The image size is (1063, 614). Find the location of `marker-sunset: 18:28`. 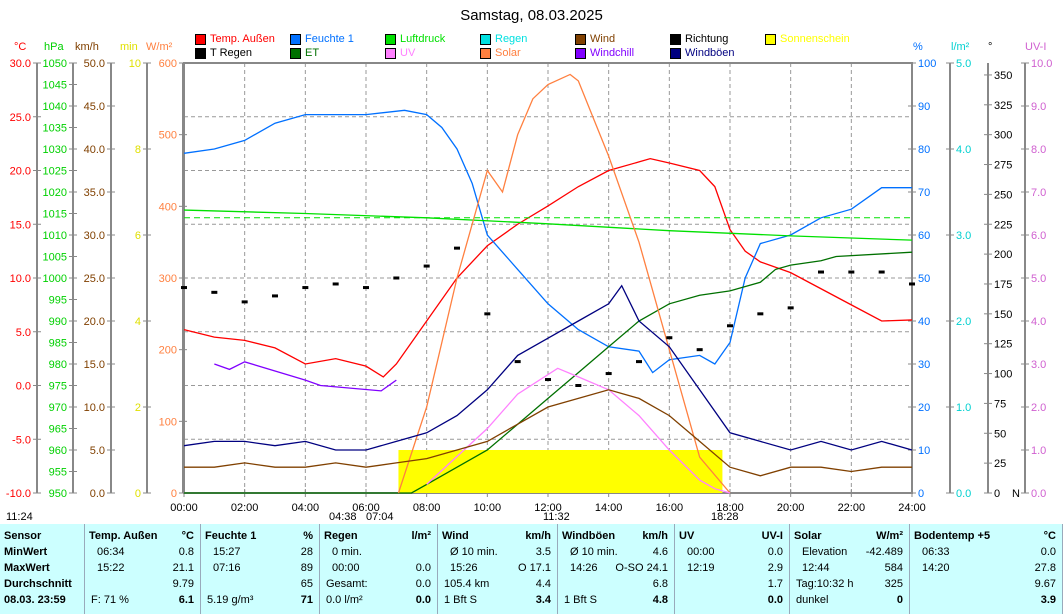

marker-sunset: 18:28 is located at coordinates (725, 517).